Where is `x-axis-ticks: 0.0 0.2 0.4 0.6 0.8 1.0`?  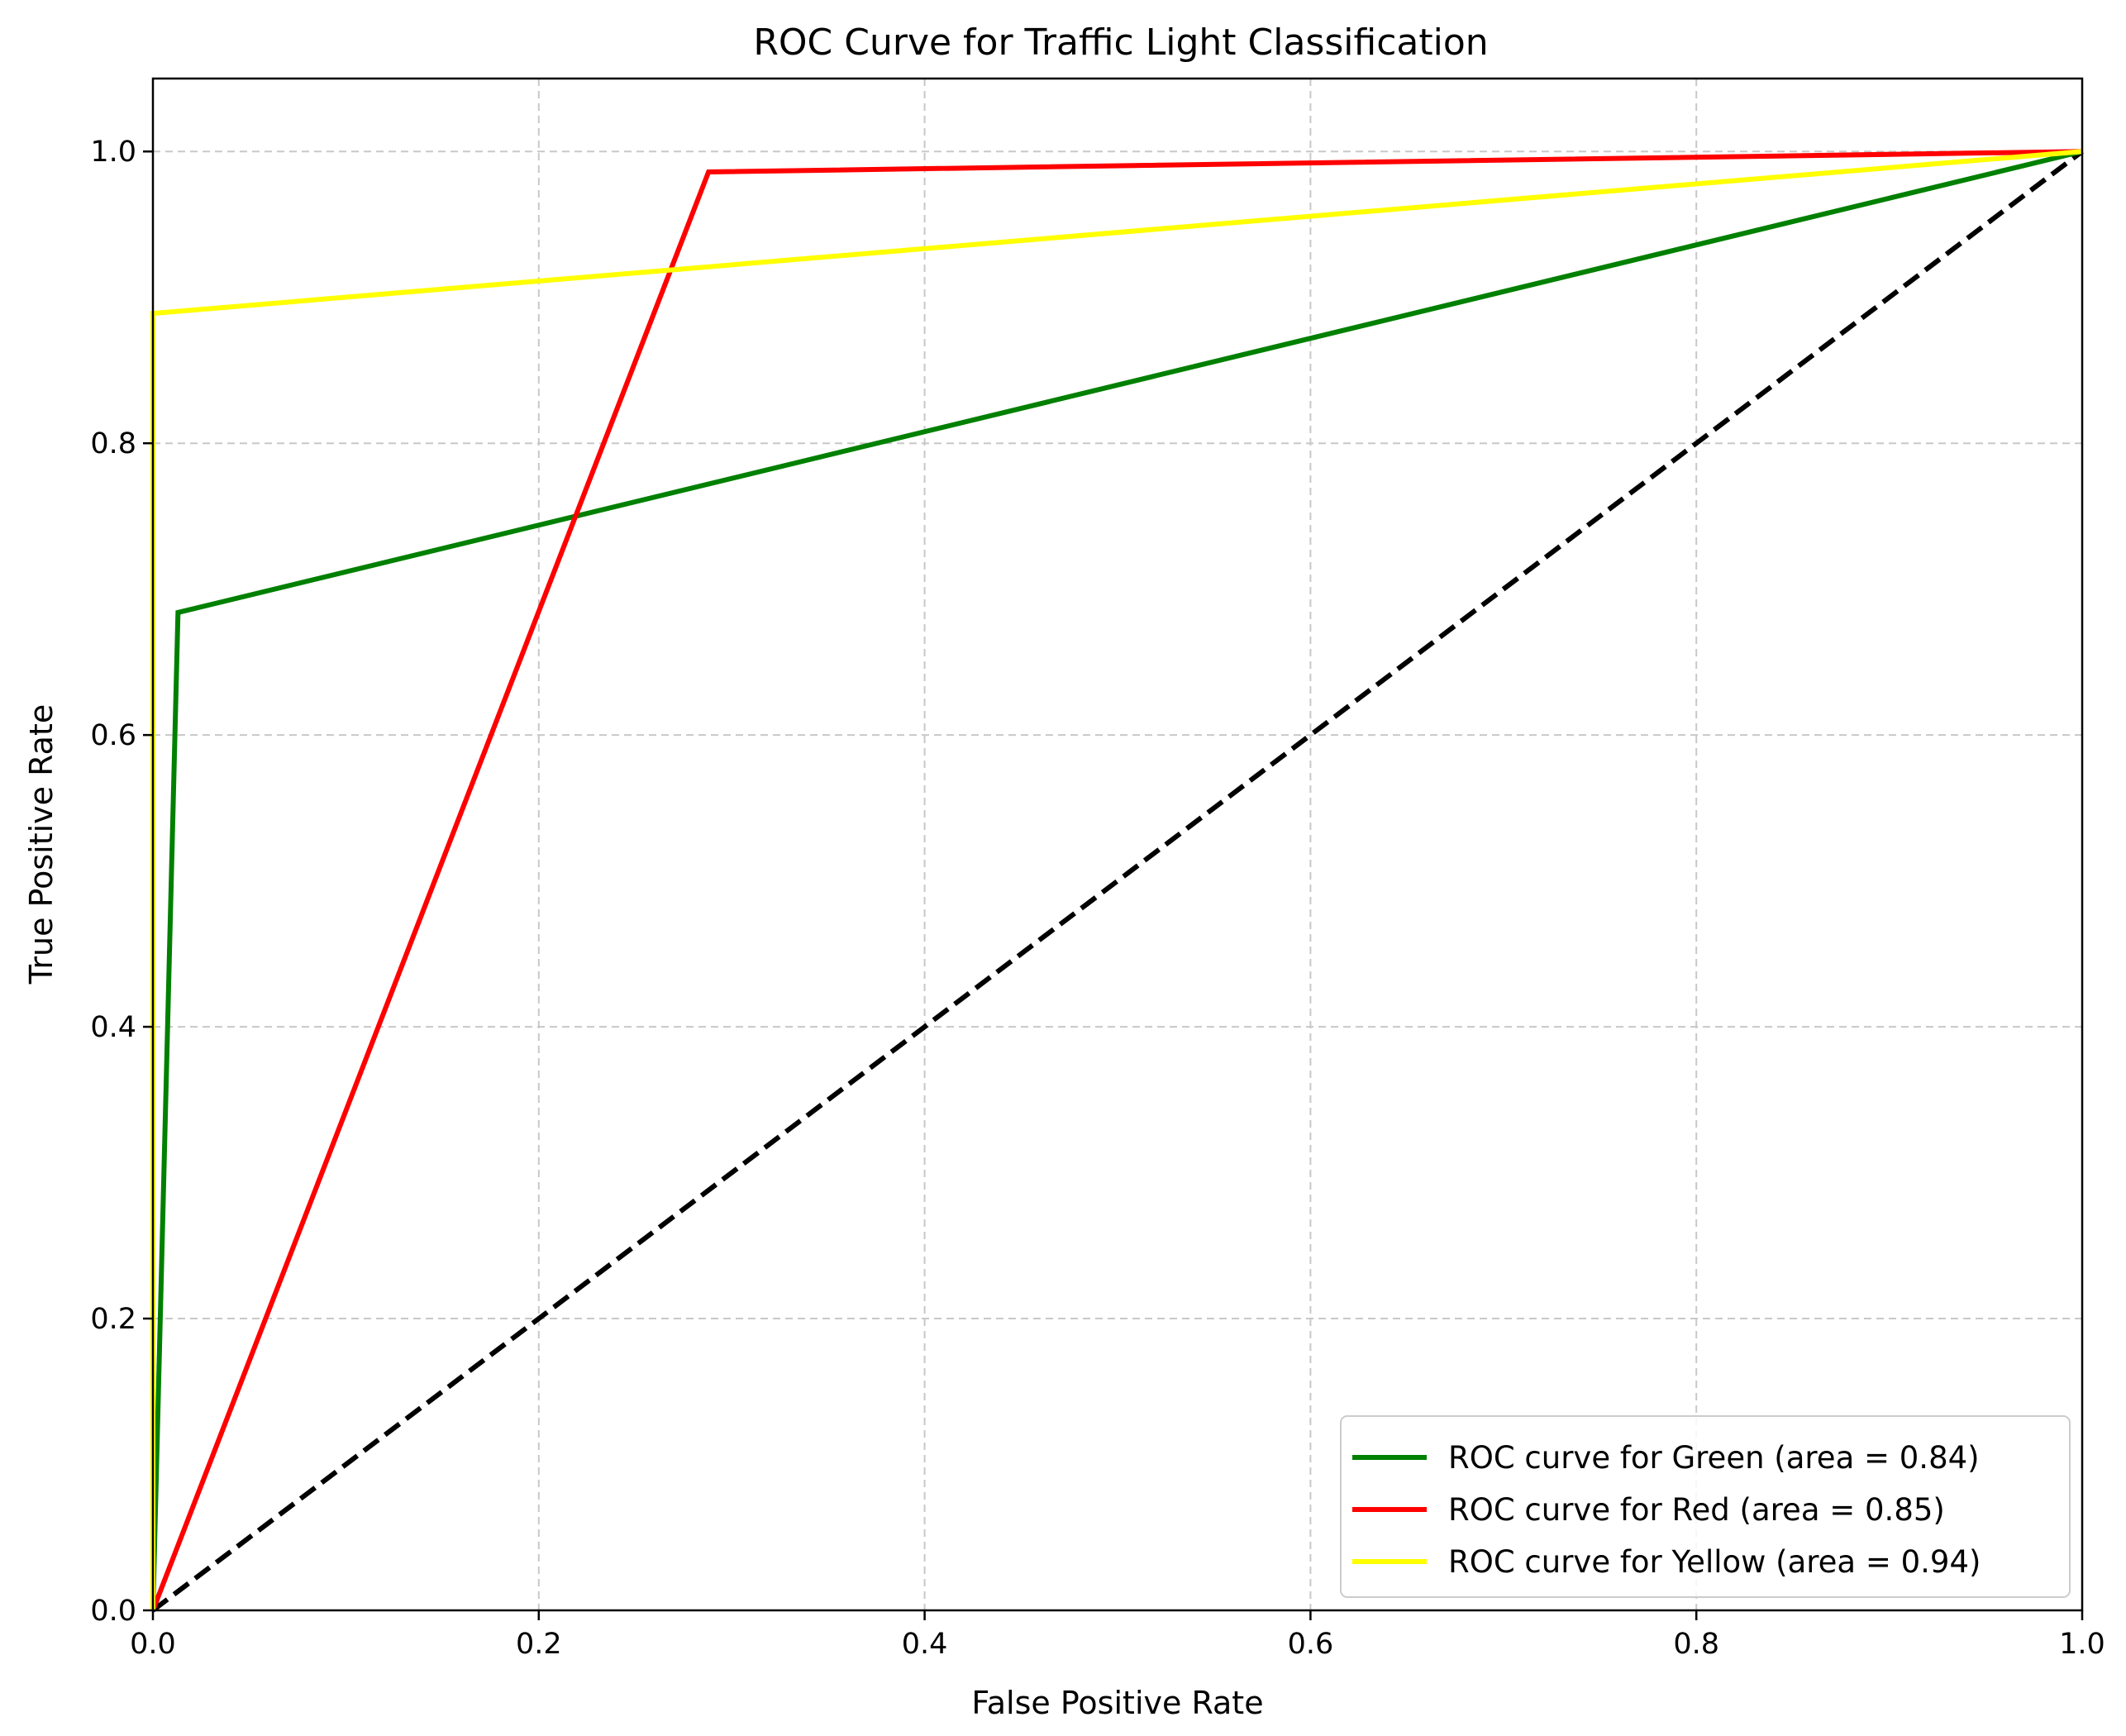 x-axis-ticks: 0.0 0.2 0.4 0.6 0.8 1.0 is located at coordinates (1117, 1635).